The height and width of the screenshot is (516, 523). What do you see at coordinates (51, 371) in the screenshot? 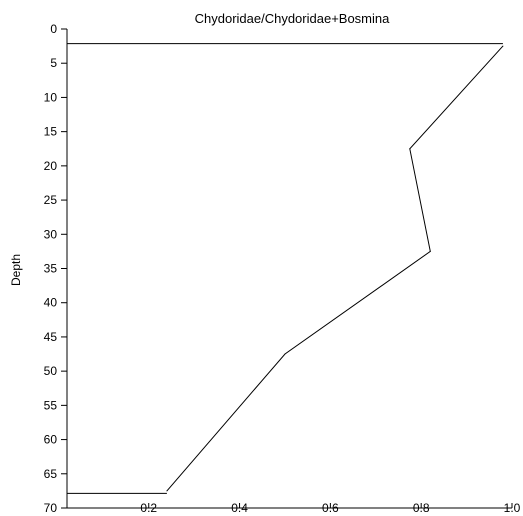
I see `y-tick-label: 50` at bounding box center [51, 371].